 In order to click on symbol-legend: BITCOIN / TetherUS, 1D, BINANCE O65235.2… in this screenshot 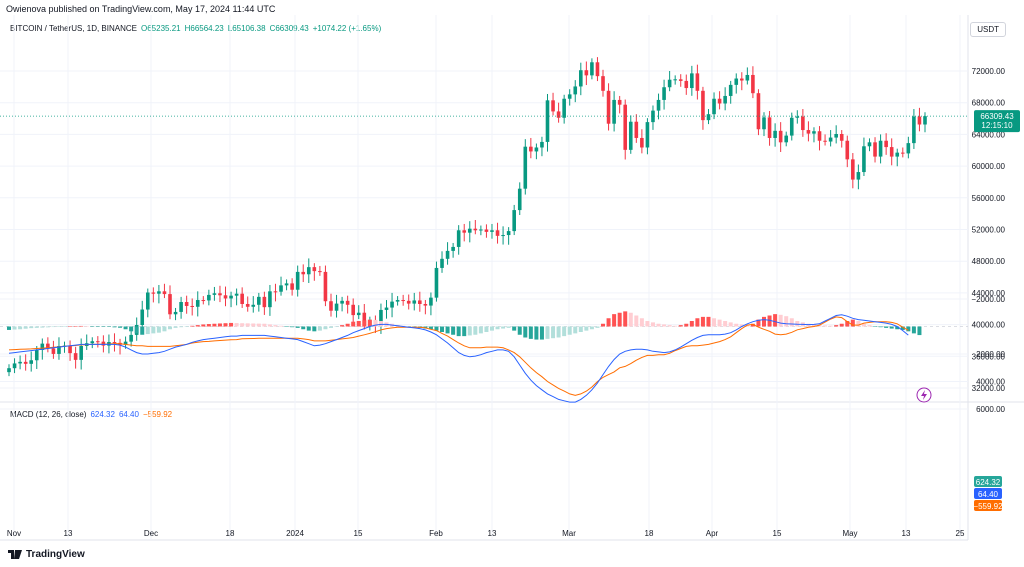, I will do `click(195, 28)`.